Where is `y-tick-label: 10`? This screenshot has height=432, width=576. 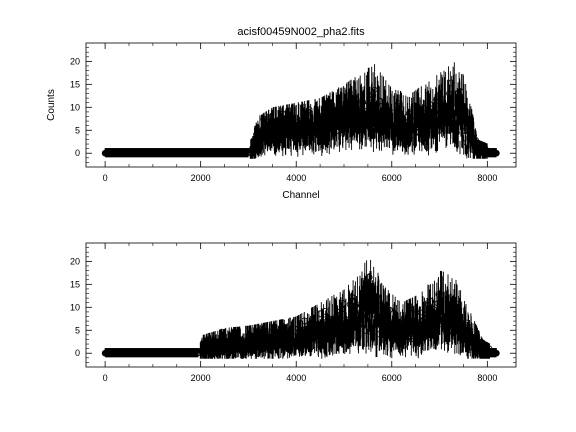
y-tick-label: 10 is located at coordinates (75, 107).